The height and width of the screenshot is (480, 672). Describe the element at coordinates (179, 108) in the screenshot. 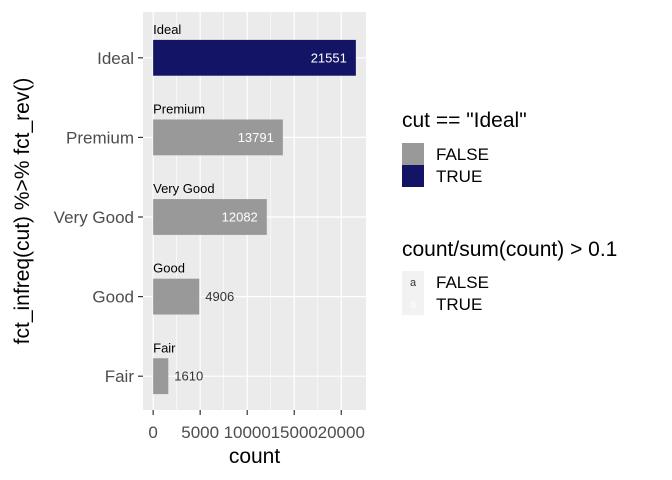

I see `bar-name-label: Premium` at that location.